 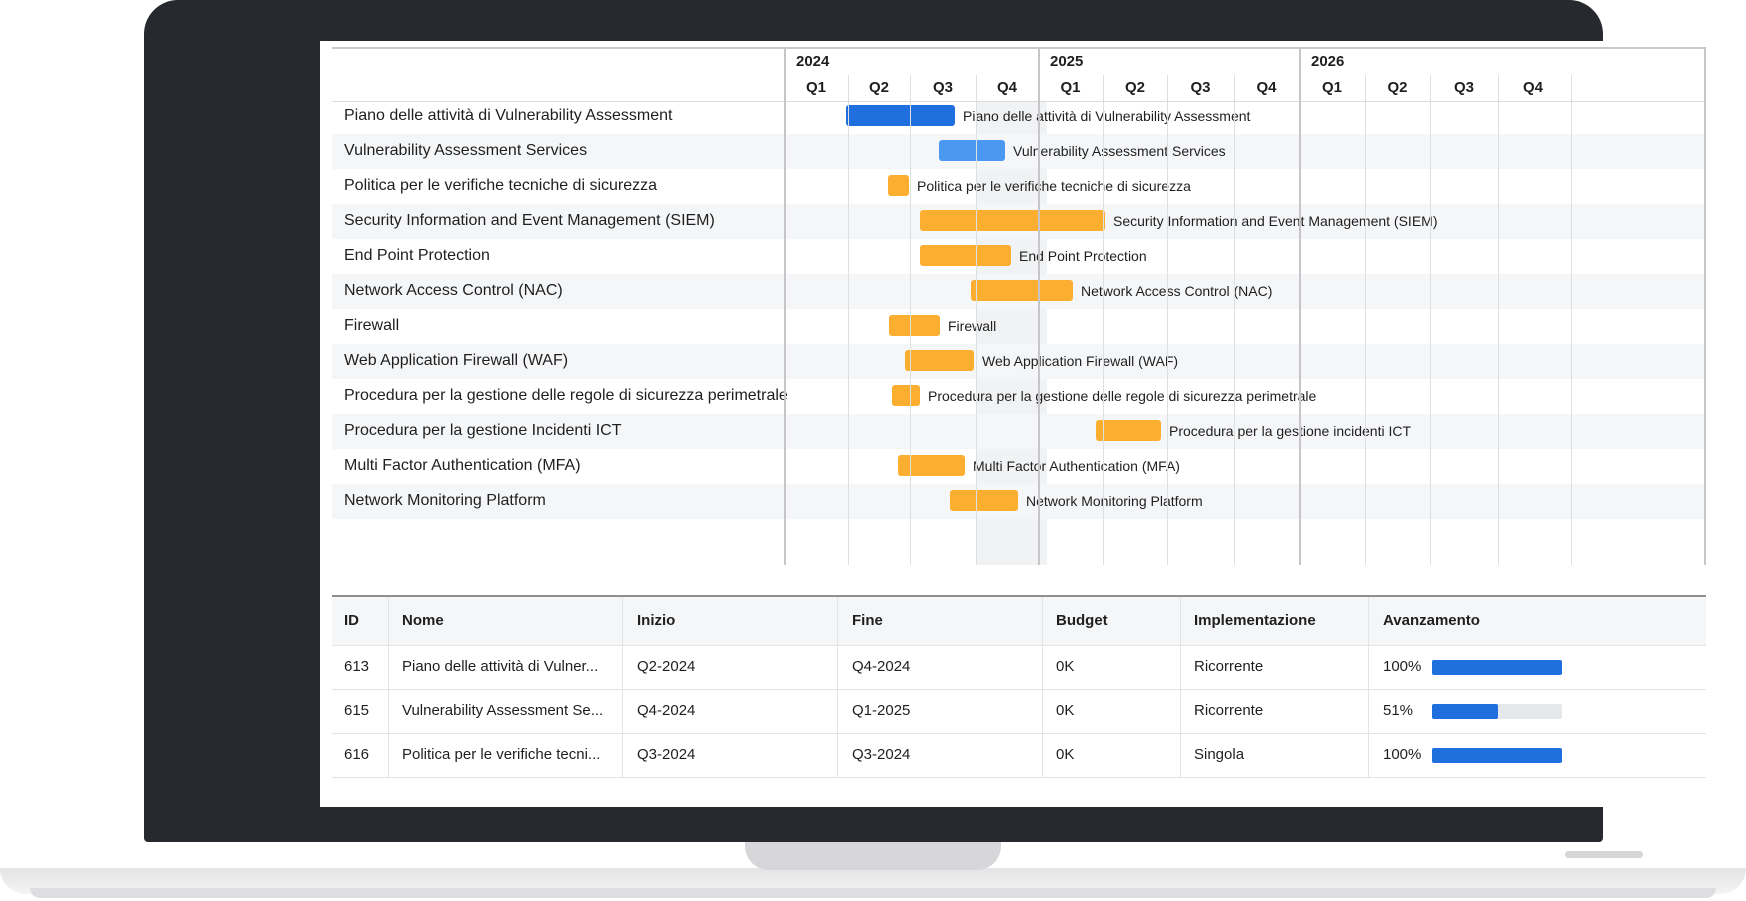 I want to click on header-budget: Budget, so click(x=1082, y=620).